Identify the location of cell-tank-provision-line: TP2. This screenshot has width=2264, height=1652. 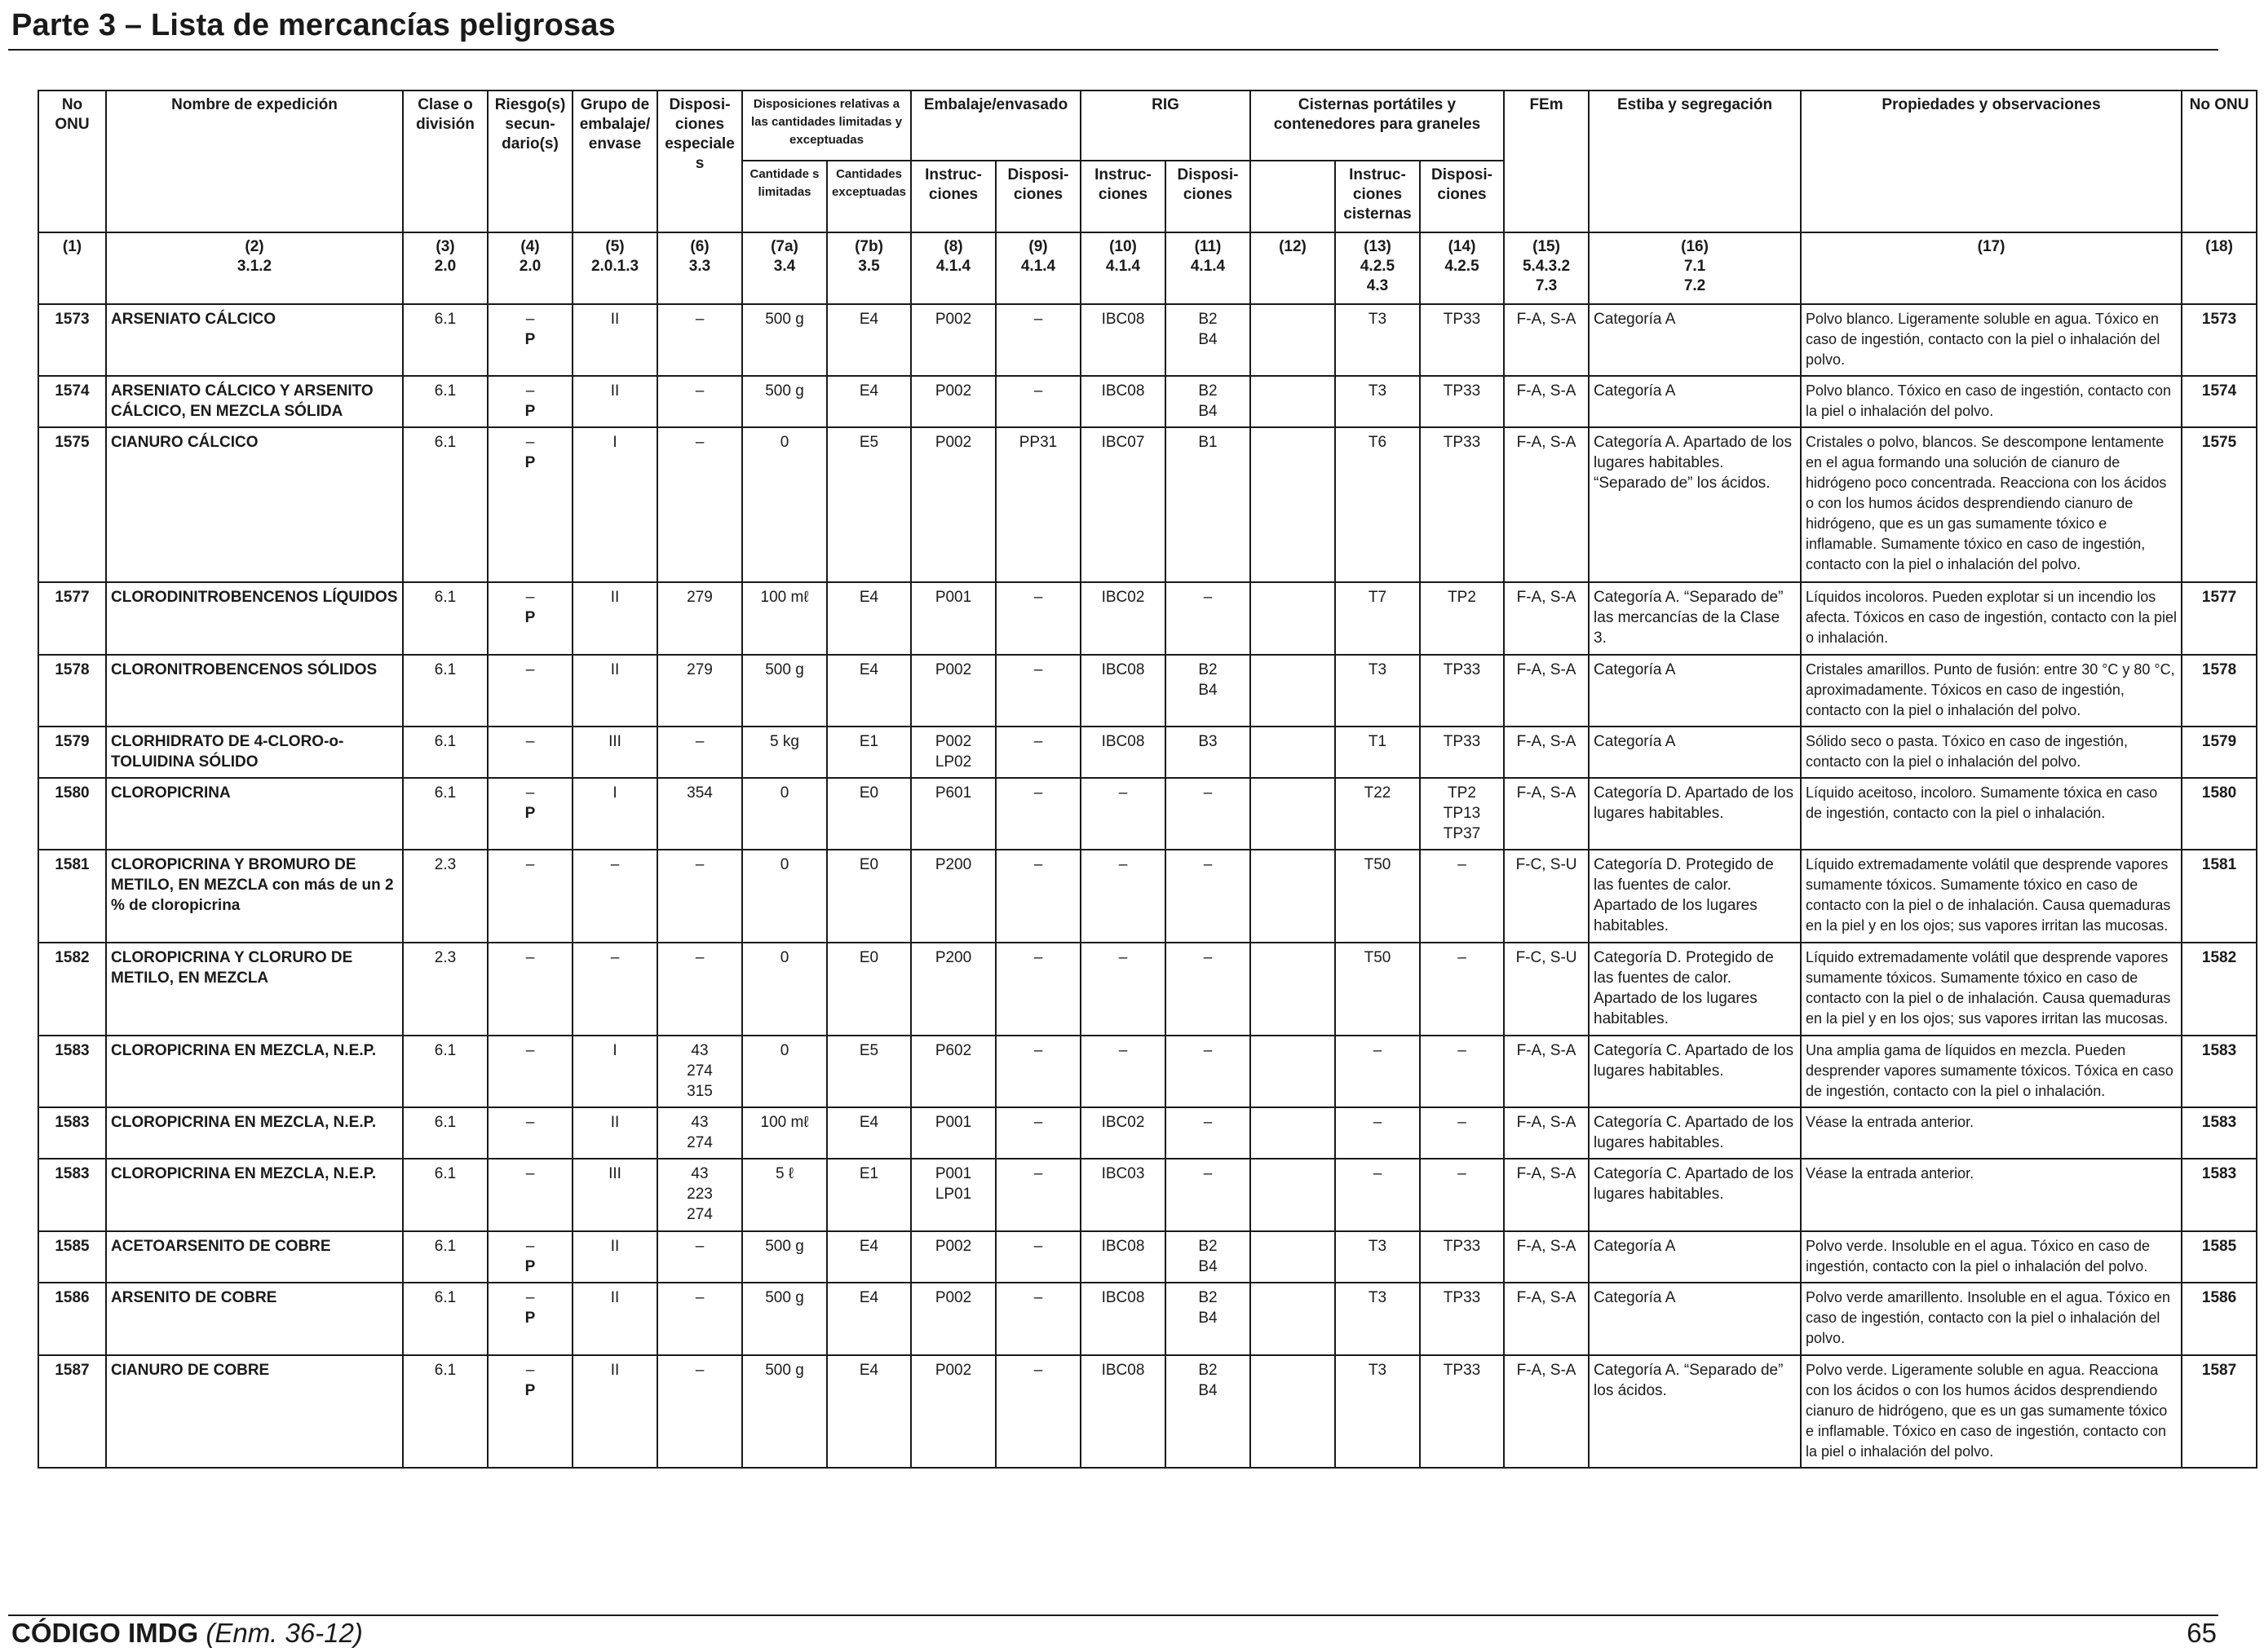
(1462, 793).